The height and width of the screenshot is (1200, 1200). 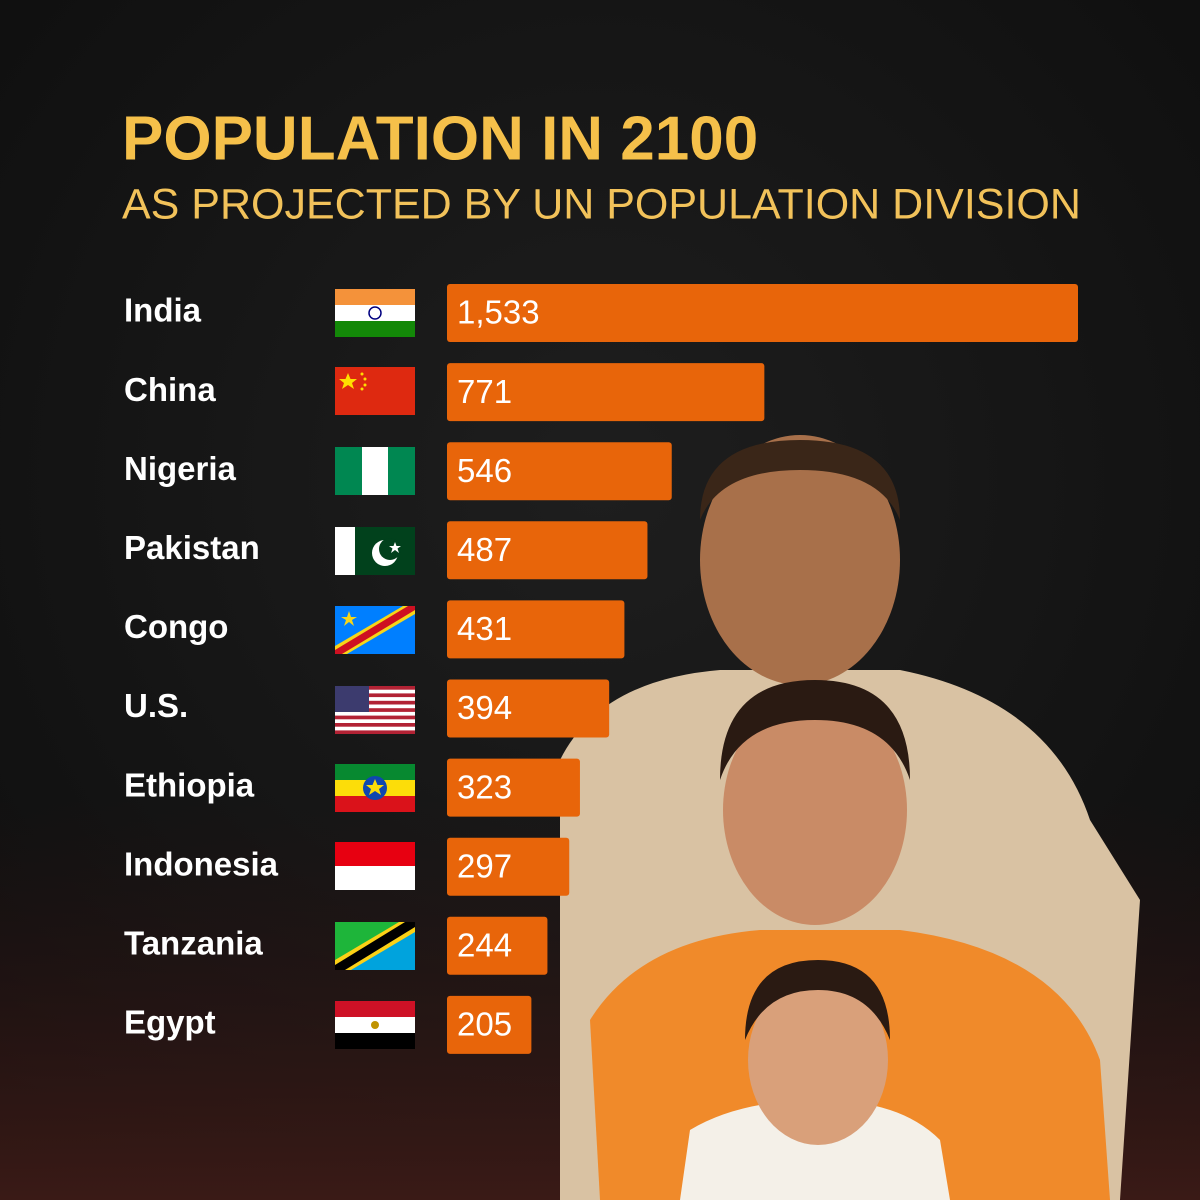 I want to click on value-label: 487, so click(x=484, y=549).